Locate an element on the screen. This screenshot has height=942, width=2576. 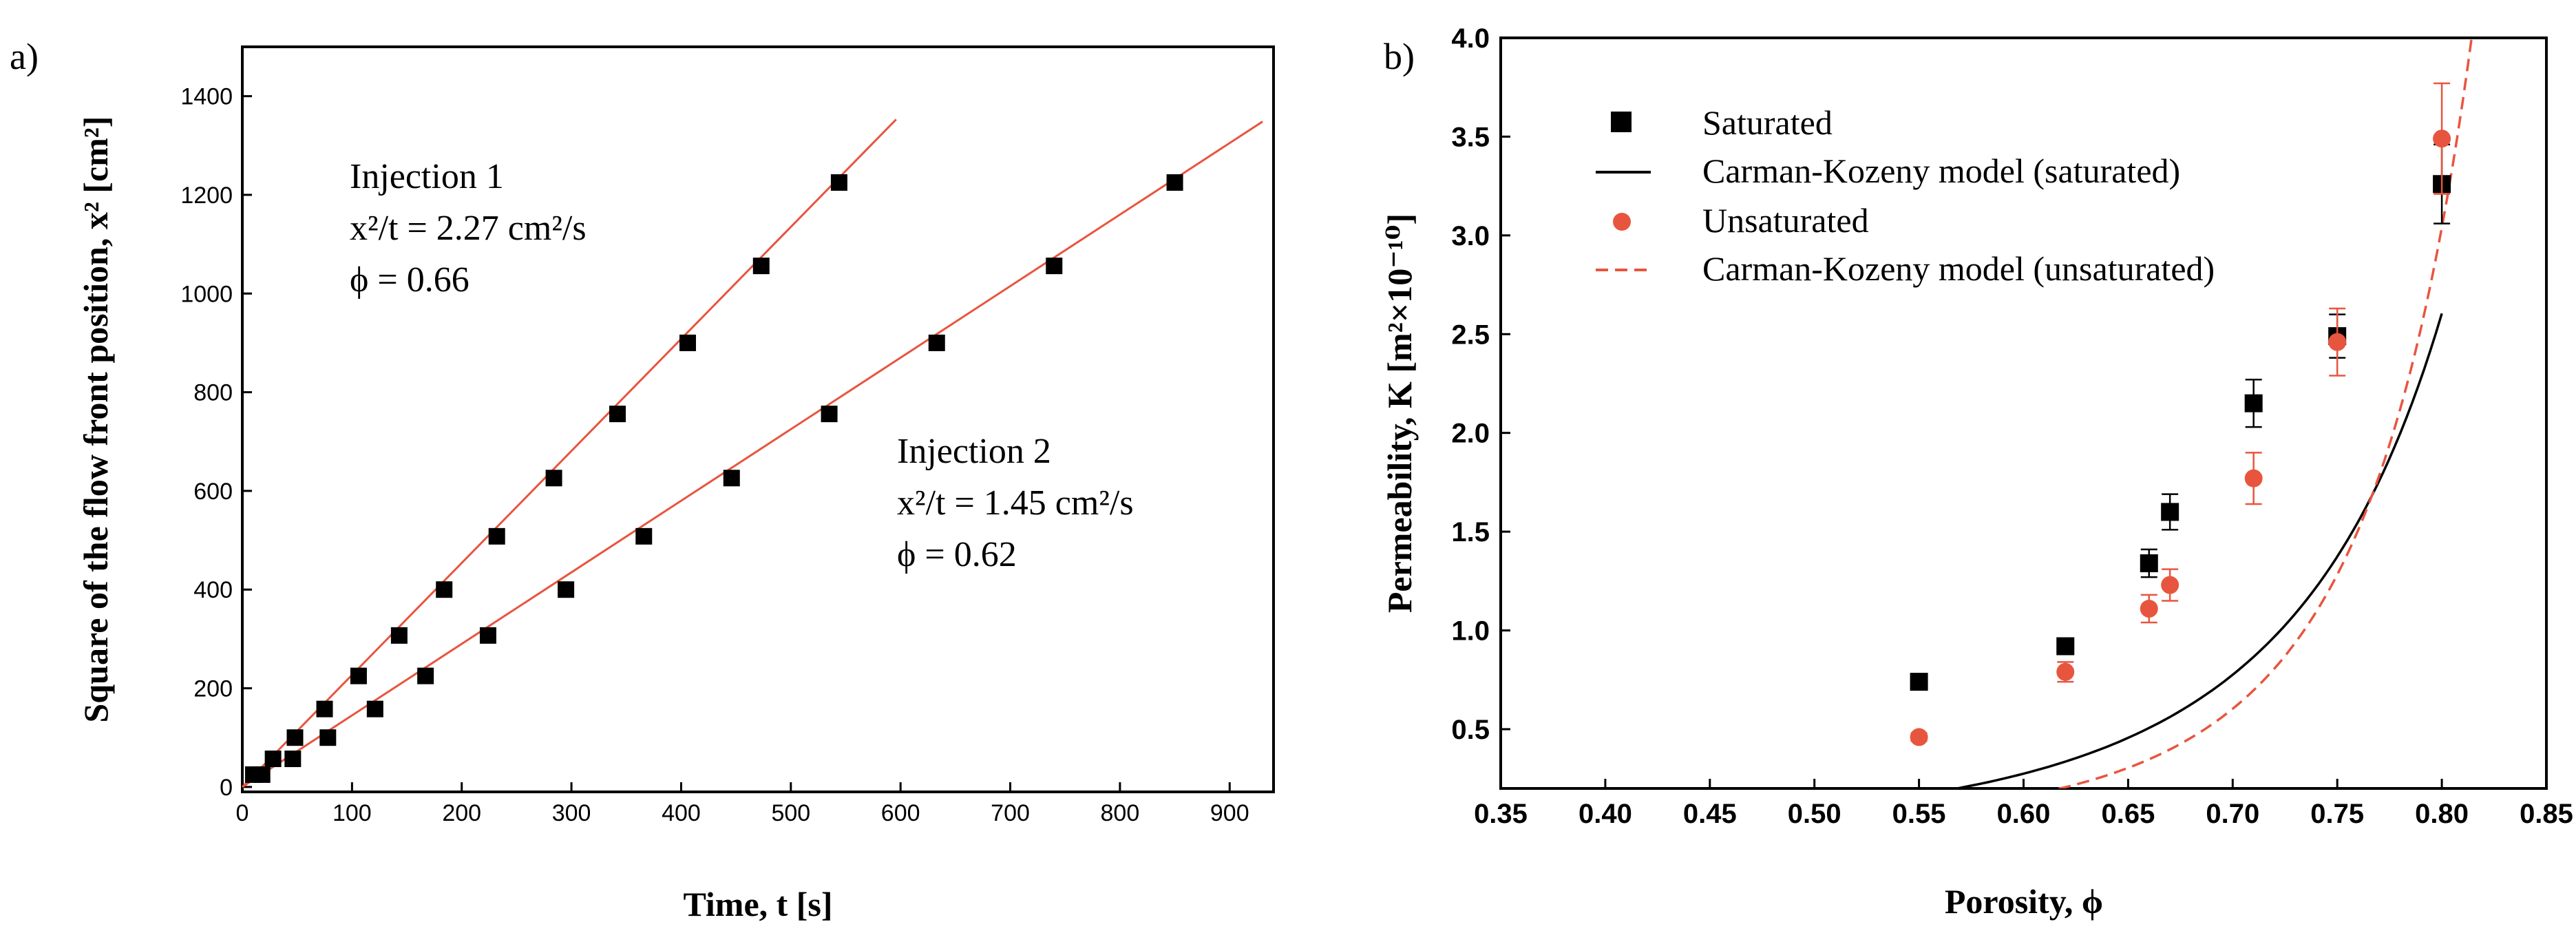
panel-a-x-ticks: 0 100 200 300 400 500 600 700 800 900 is located at coordinates (743, 804).